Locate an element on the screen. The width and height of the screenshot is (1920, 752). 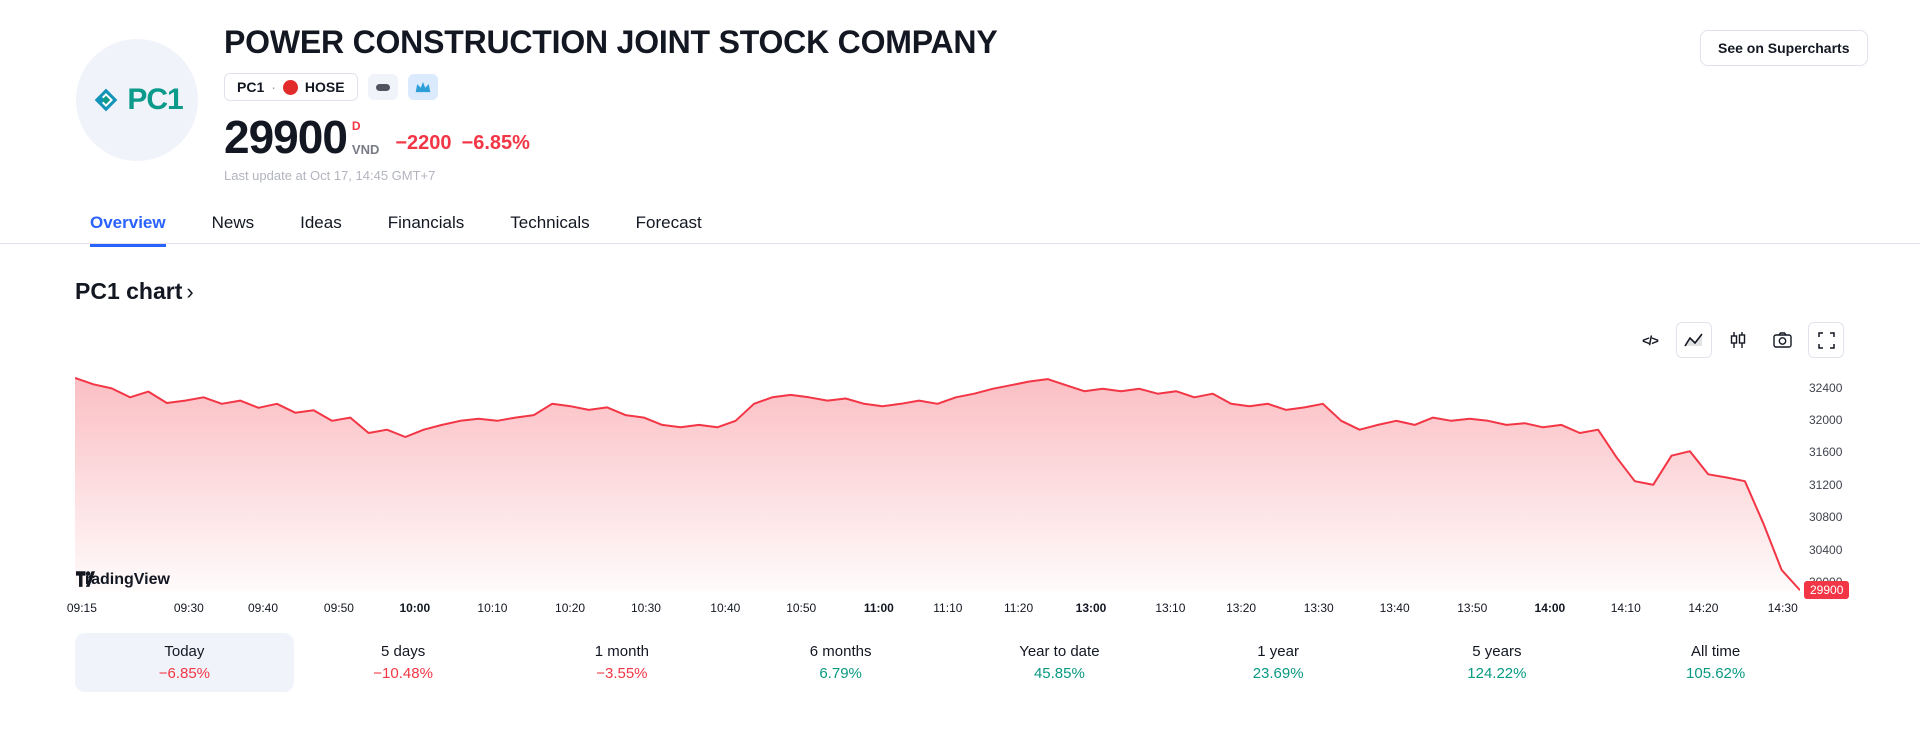
area-chart-icon is located at coordinates (1693, 340).